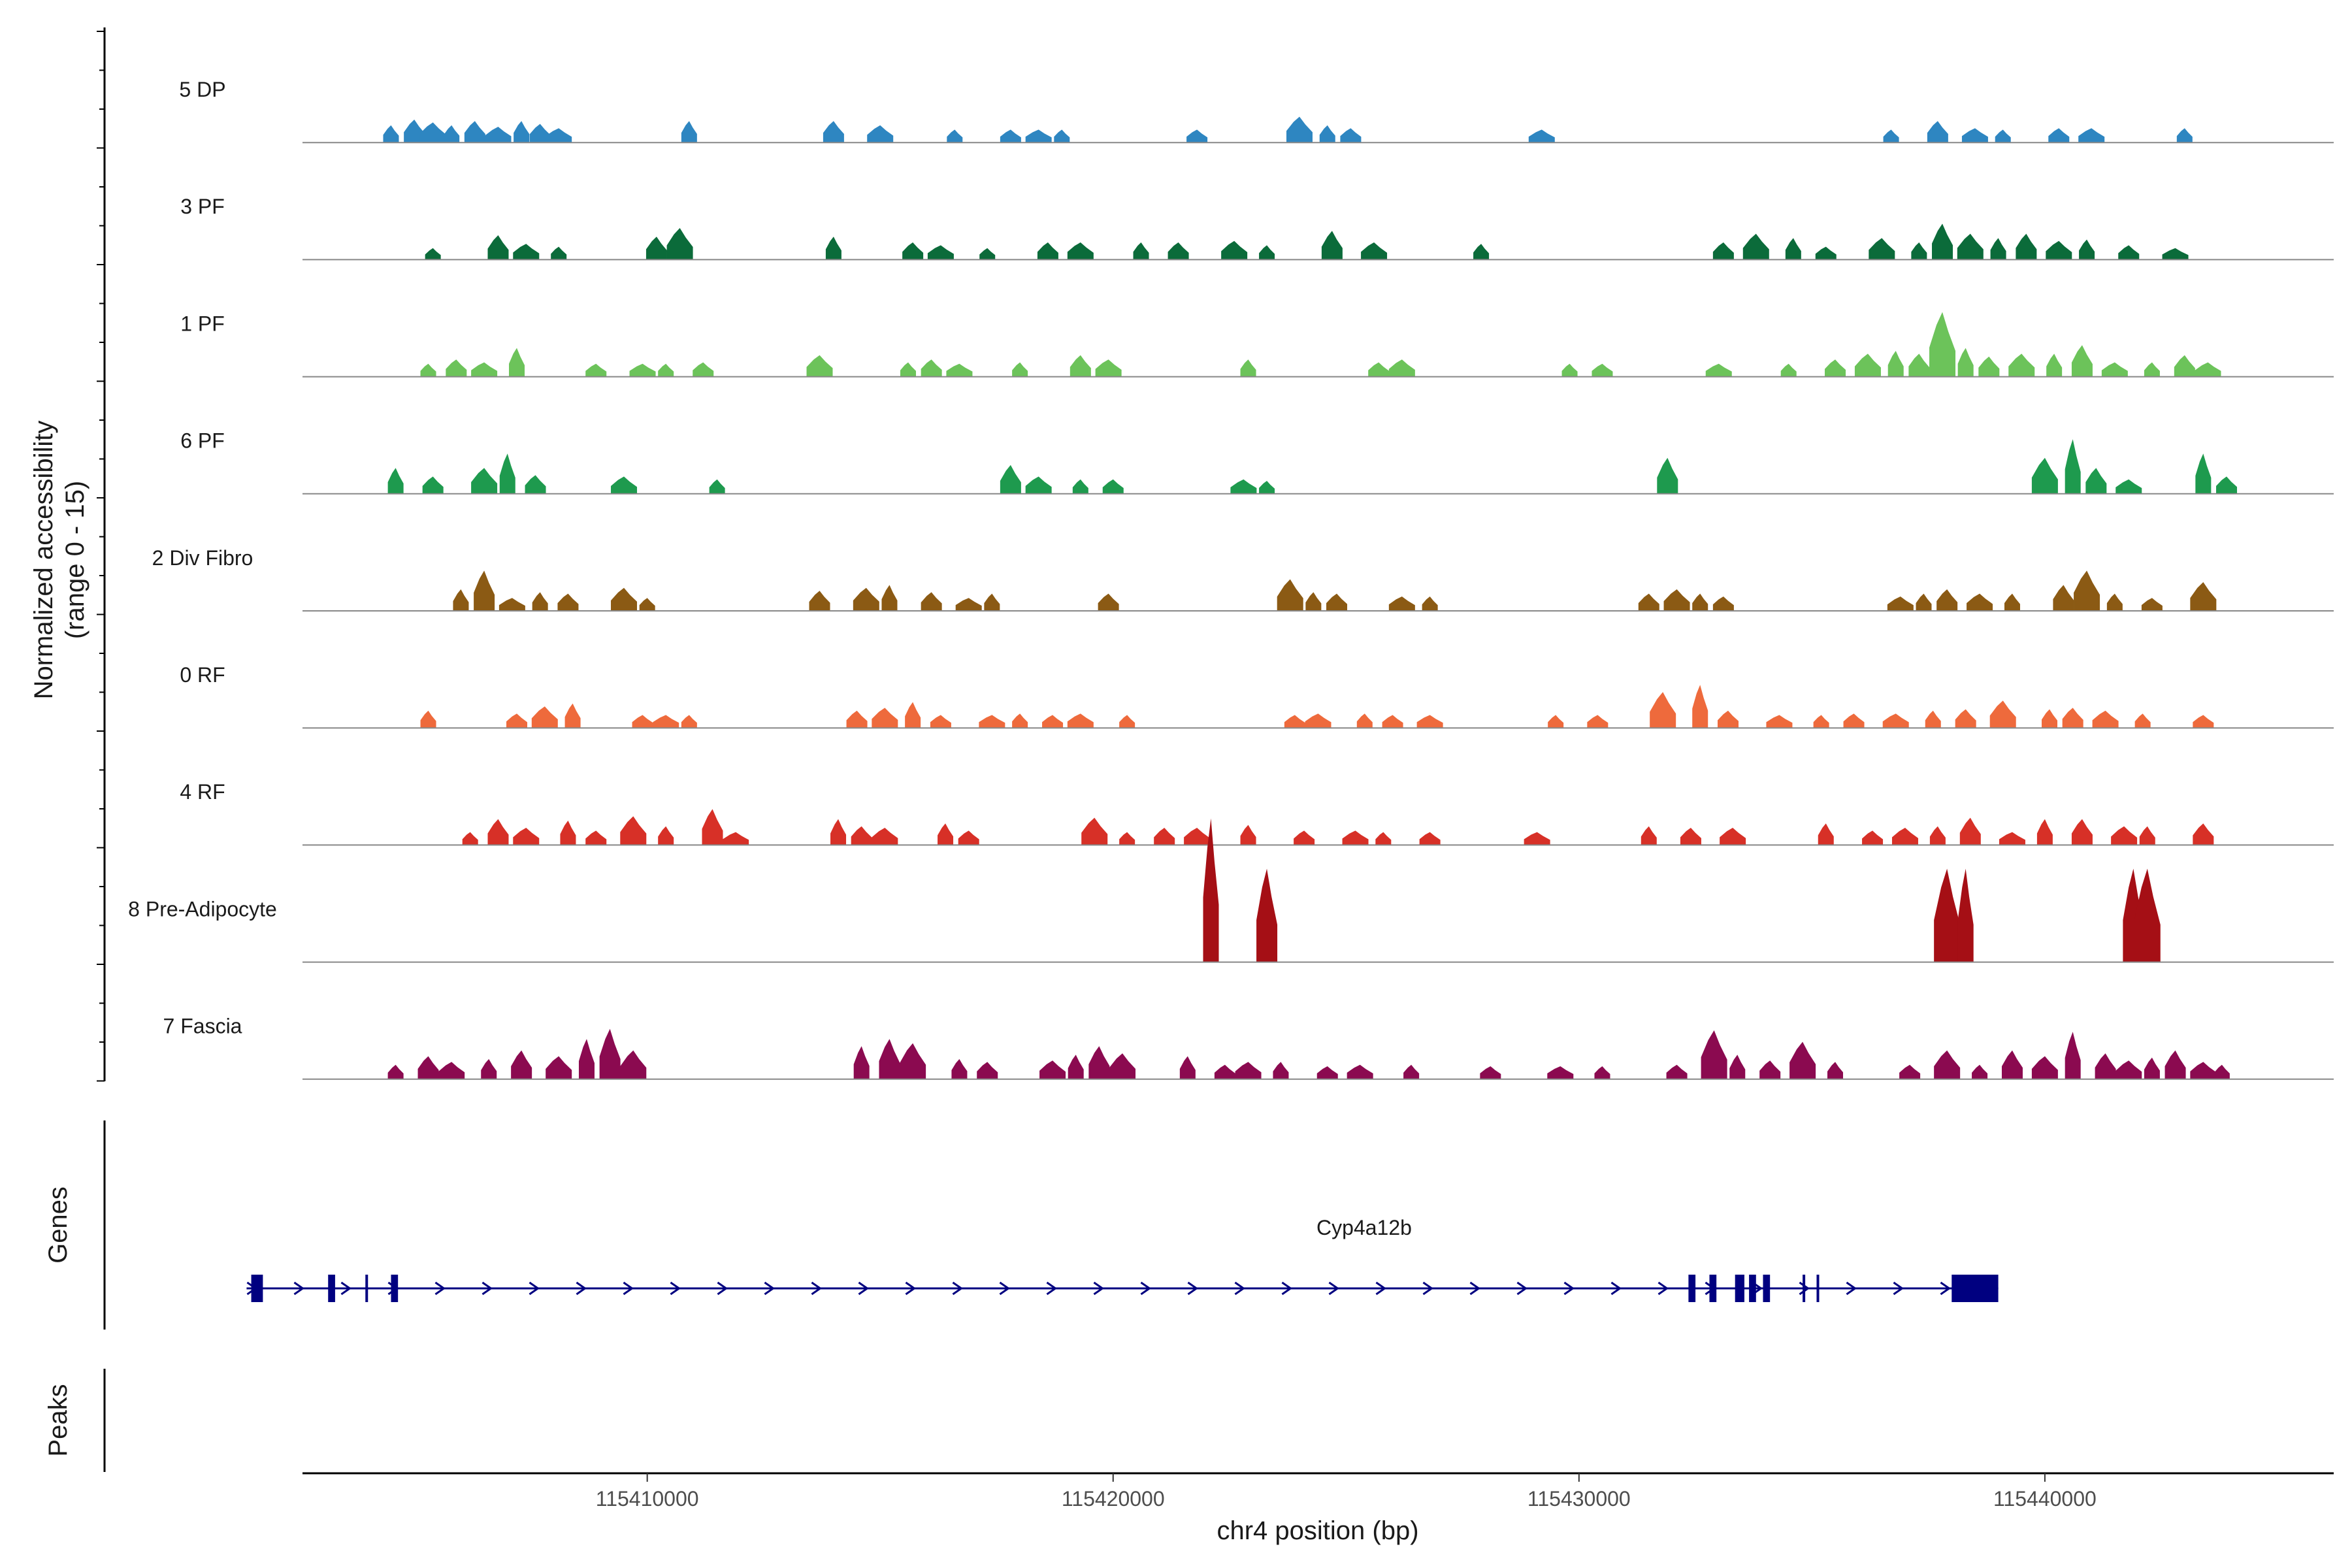  Describe the element at coordinates (1257, 345) in the screenshot. I see `track-1-pf: 1 PF` at that location.